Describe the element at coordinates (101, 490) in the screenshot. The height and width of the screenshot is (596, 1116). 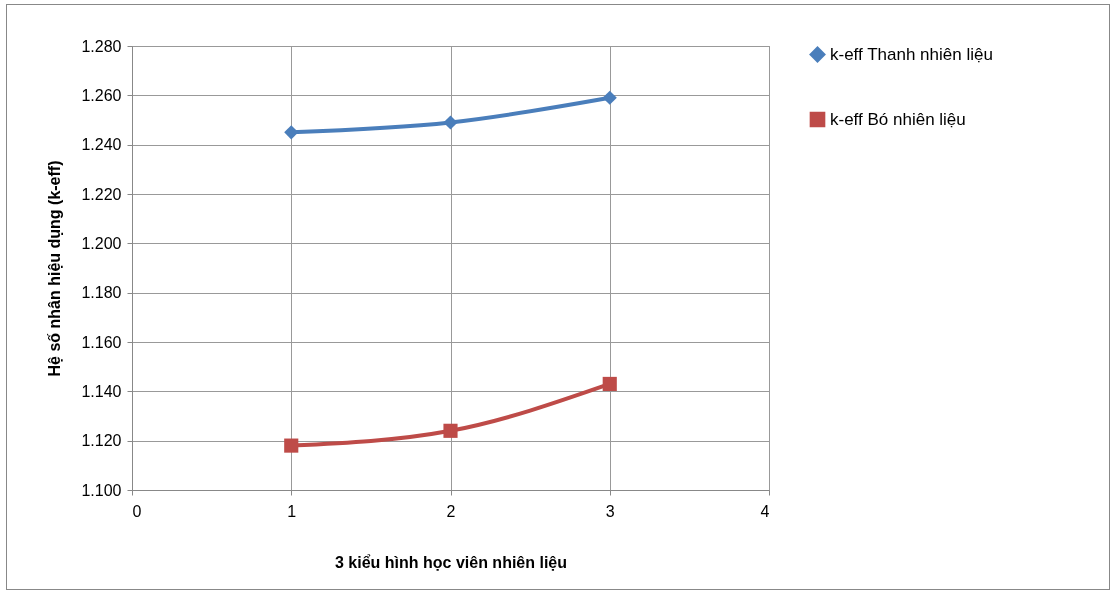
I see `y-tick-label: 1.100` at that location.